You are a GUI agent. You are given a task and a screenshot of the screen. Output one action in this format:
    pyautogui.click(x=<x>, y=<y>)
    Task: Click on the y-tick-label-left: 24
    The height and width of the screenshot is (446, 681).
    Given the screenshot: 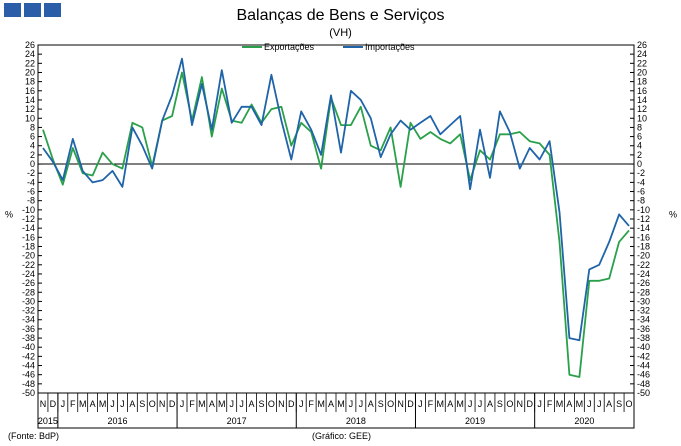 What is the action you would take?
    pyautogui.click(x=30, y=54)
    